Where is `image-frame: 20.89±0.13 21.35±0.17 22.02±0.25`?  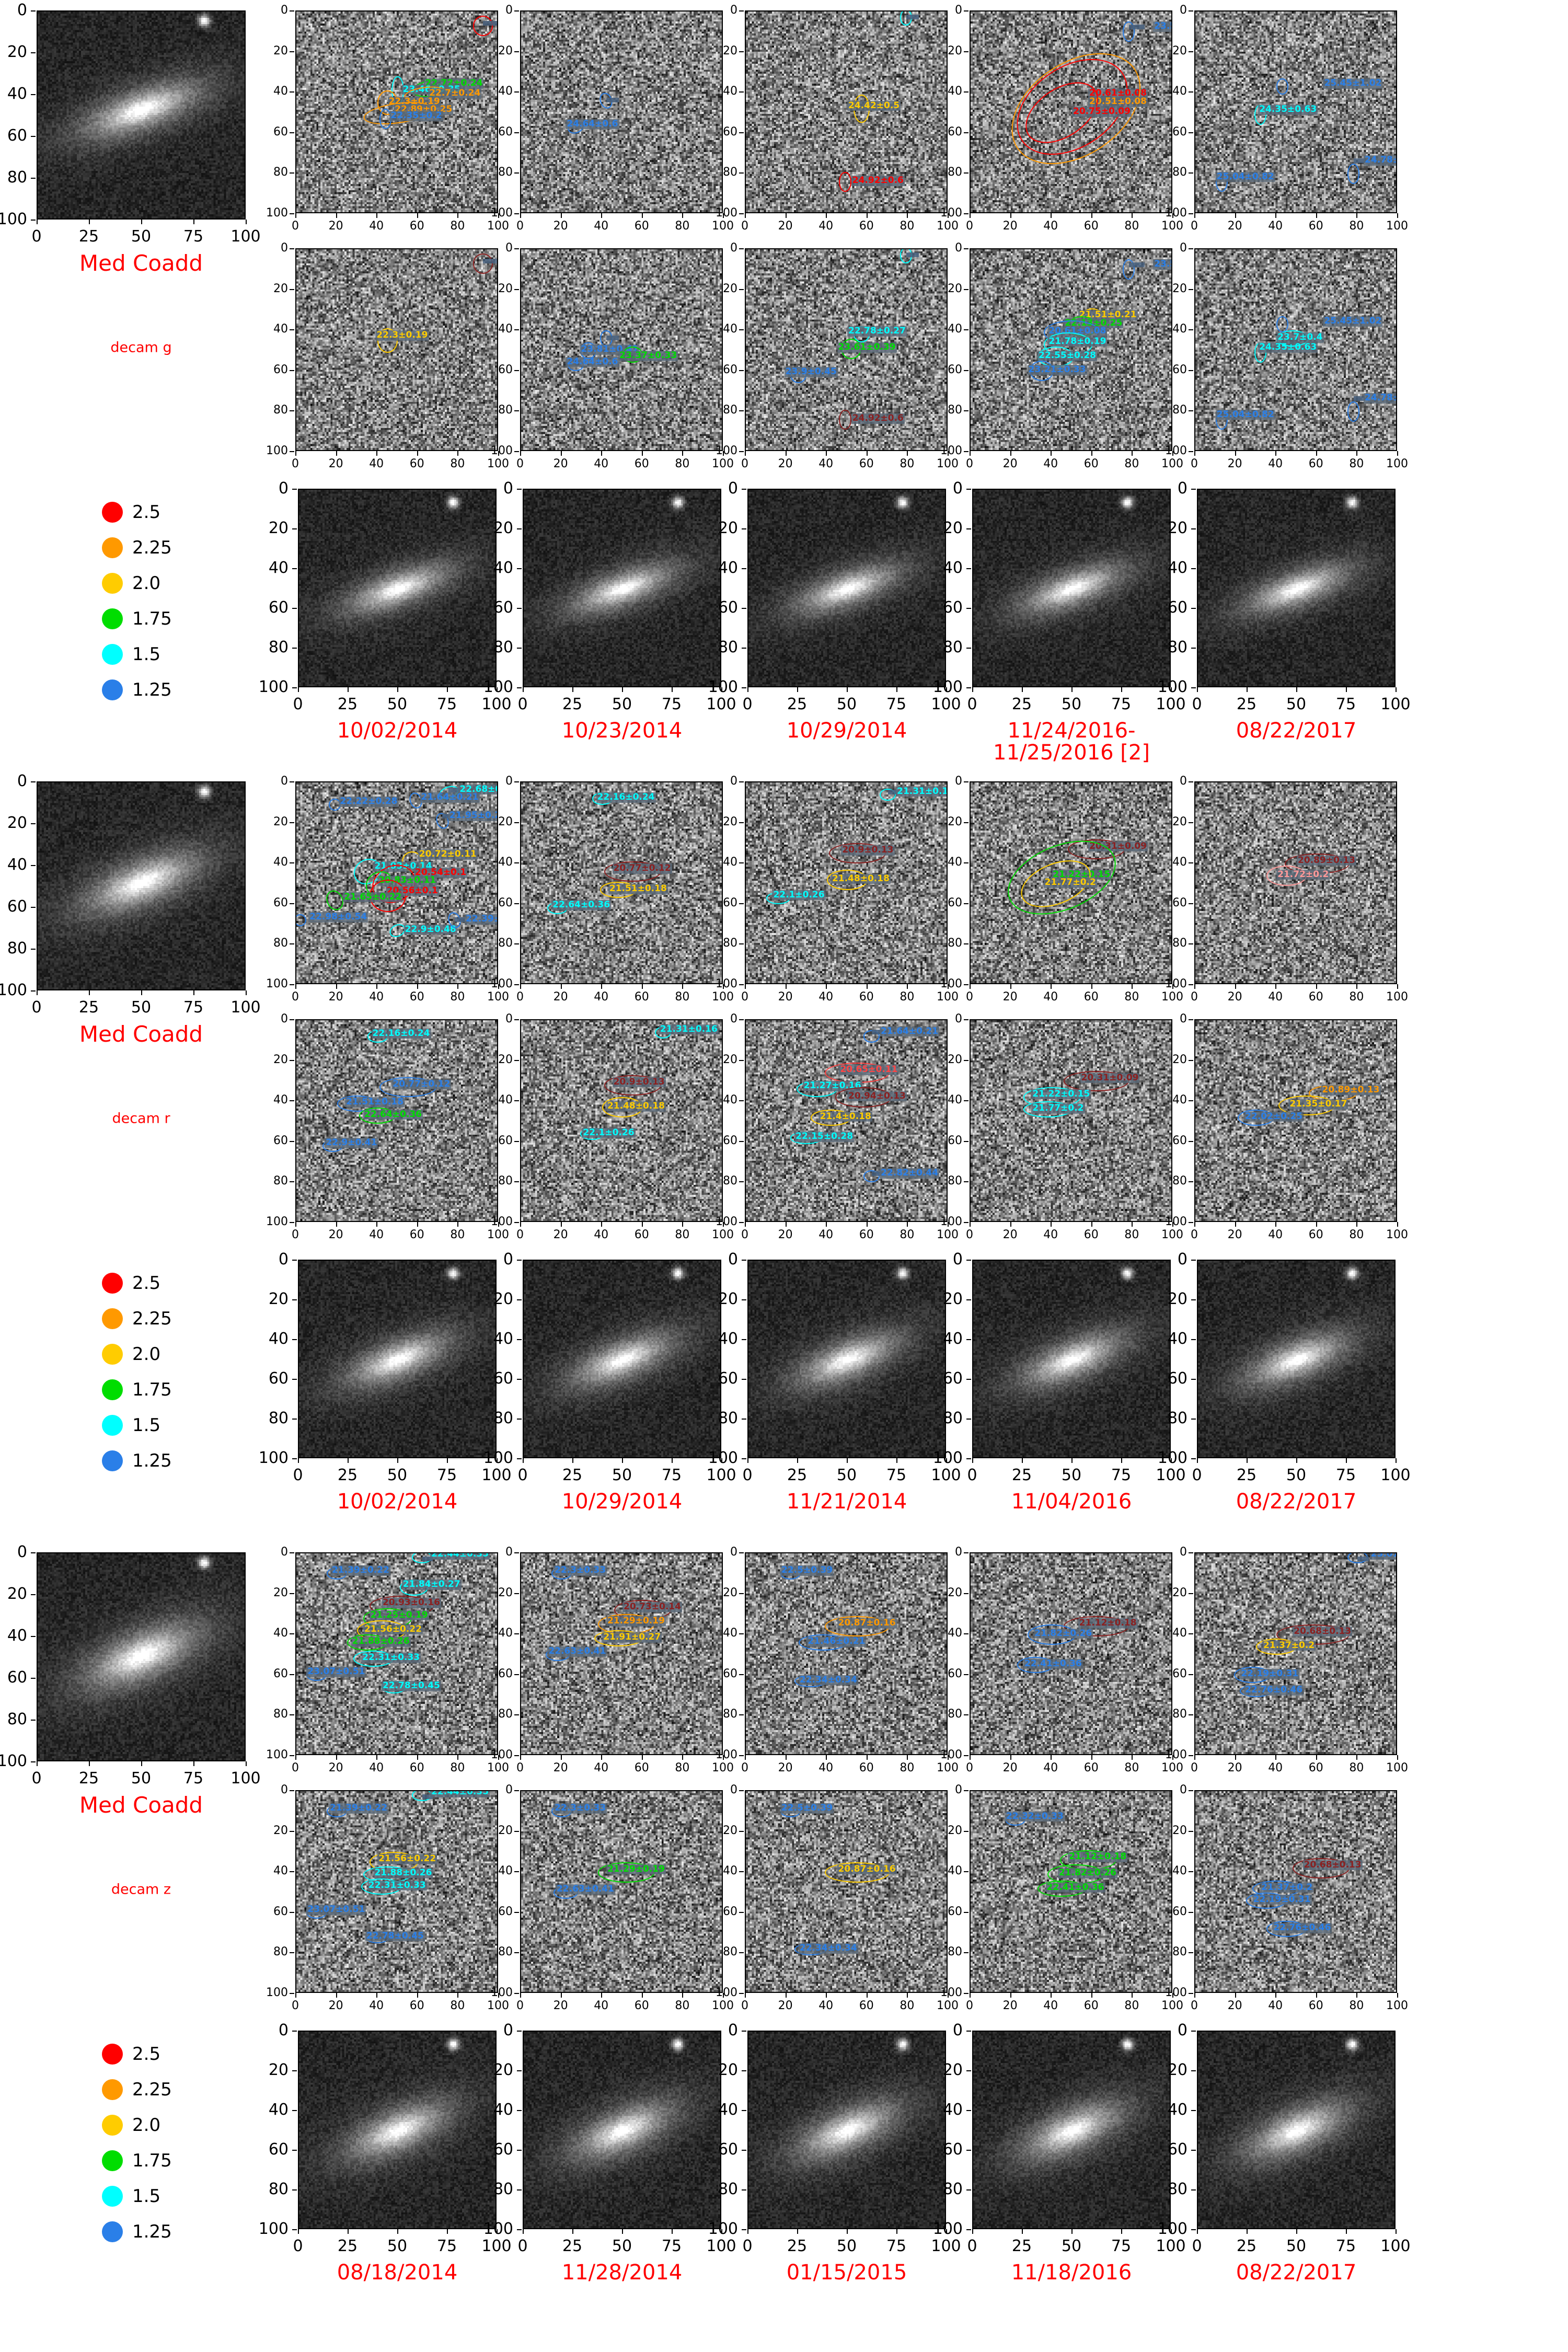 image-frame: 20.89±0.13 21.35±0.17 22.02±0.25 is located at coordinates (1295, 1120).